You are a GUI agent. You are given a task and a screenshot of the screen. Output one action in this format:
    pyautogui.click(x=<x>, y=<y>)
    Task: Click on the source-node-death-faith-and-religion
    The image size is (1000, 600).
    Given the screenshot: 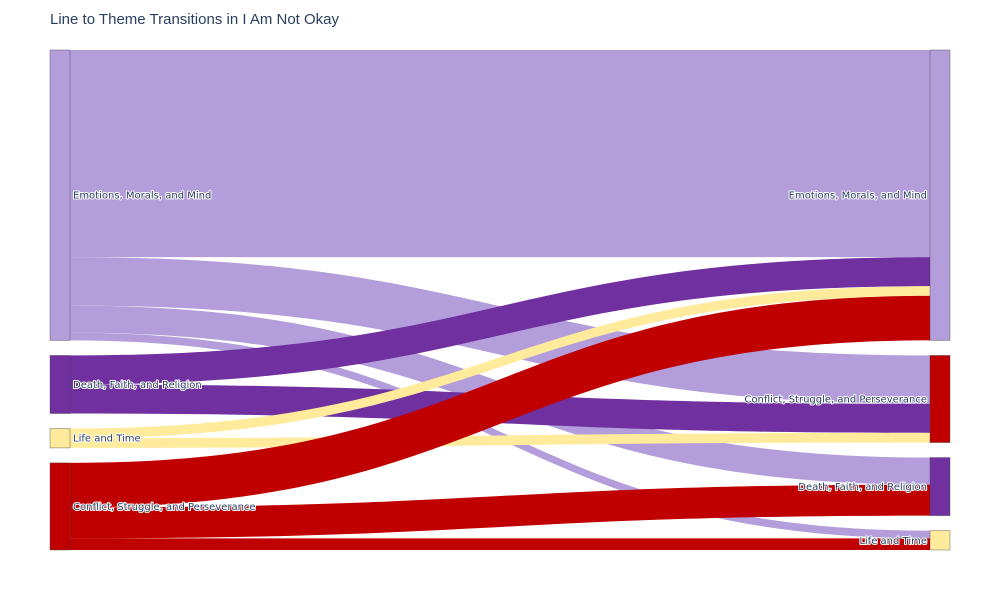 What is the action you would take?
    pyautogui.click(x=60, y=384)
    